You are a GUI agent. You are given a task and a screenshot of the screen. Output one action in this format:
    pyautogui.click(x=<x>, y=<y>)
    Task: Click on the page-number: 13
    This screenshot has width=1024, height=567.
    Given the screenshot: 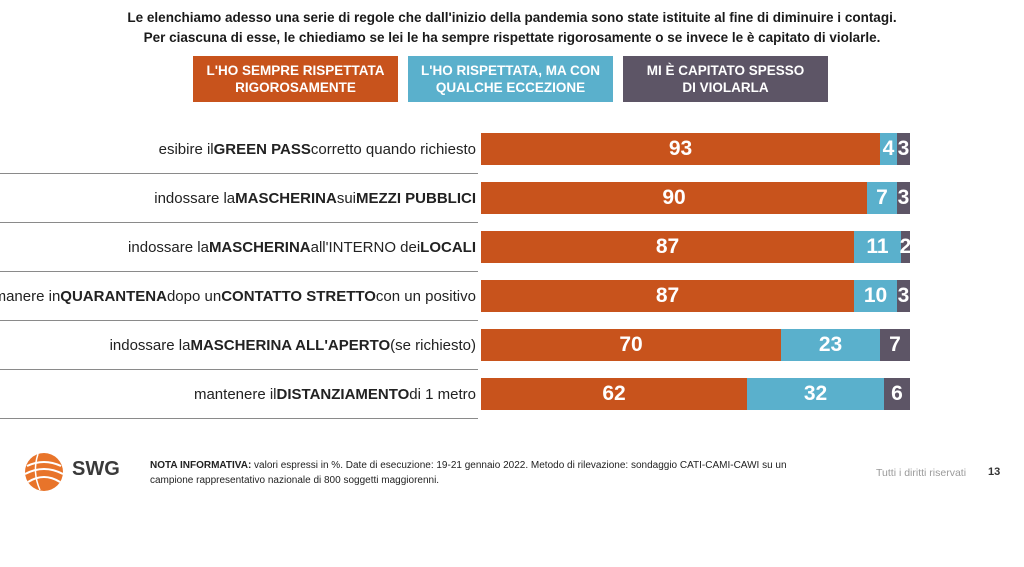 What is the action you would take?
    pyautogui.click(x=994, y=472)
    